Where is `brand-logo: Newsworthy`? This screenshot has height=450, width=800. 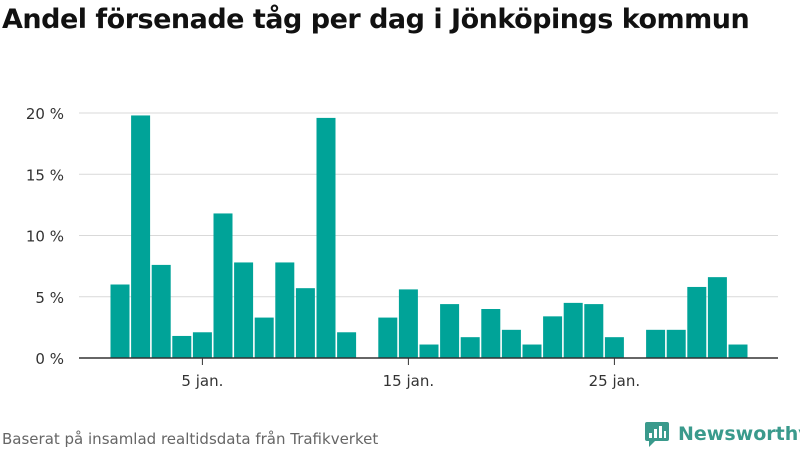 brand-logo: Newsworthy is located at coordinates (722, 434).